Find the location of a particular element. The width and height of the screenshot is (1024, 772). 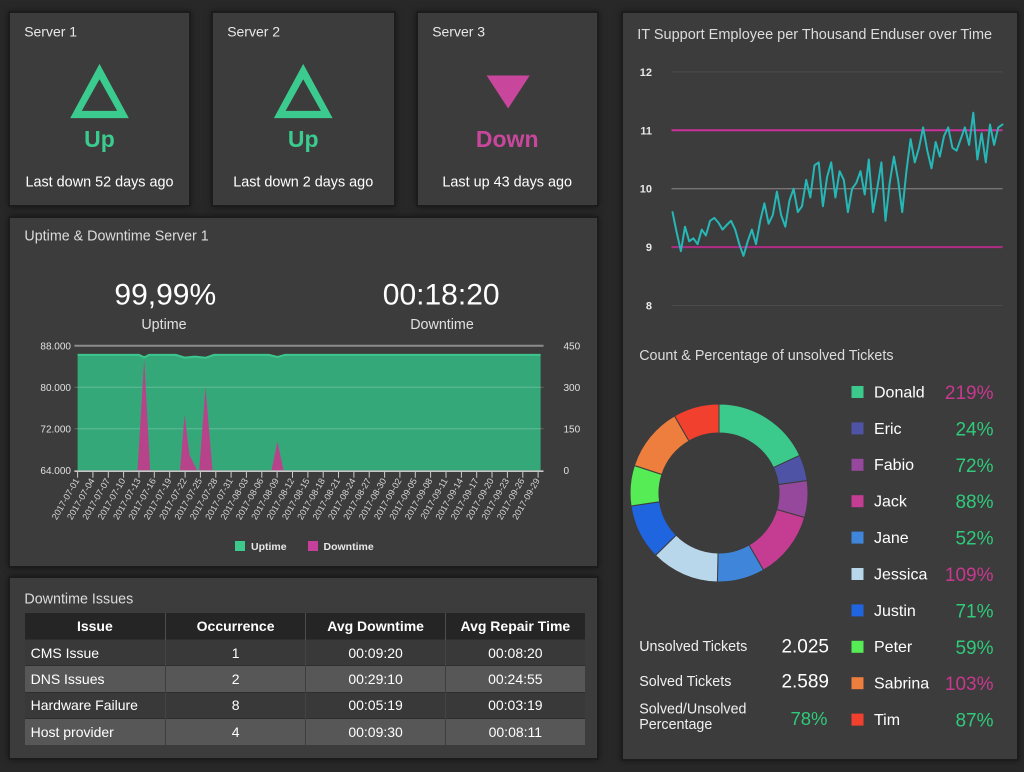

svg-text: Fabio is located at coordinates (894, 465).